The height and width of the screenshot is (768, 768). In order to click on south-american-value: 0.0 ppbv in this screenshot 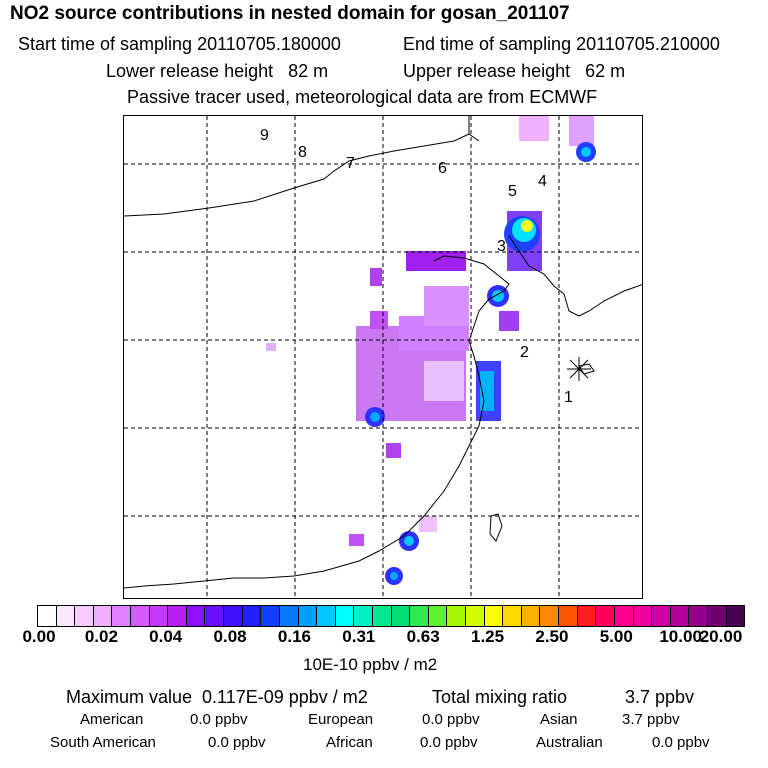, I will do `click(237, 742)`.